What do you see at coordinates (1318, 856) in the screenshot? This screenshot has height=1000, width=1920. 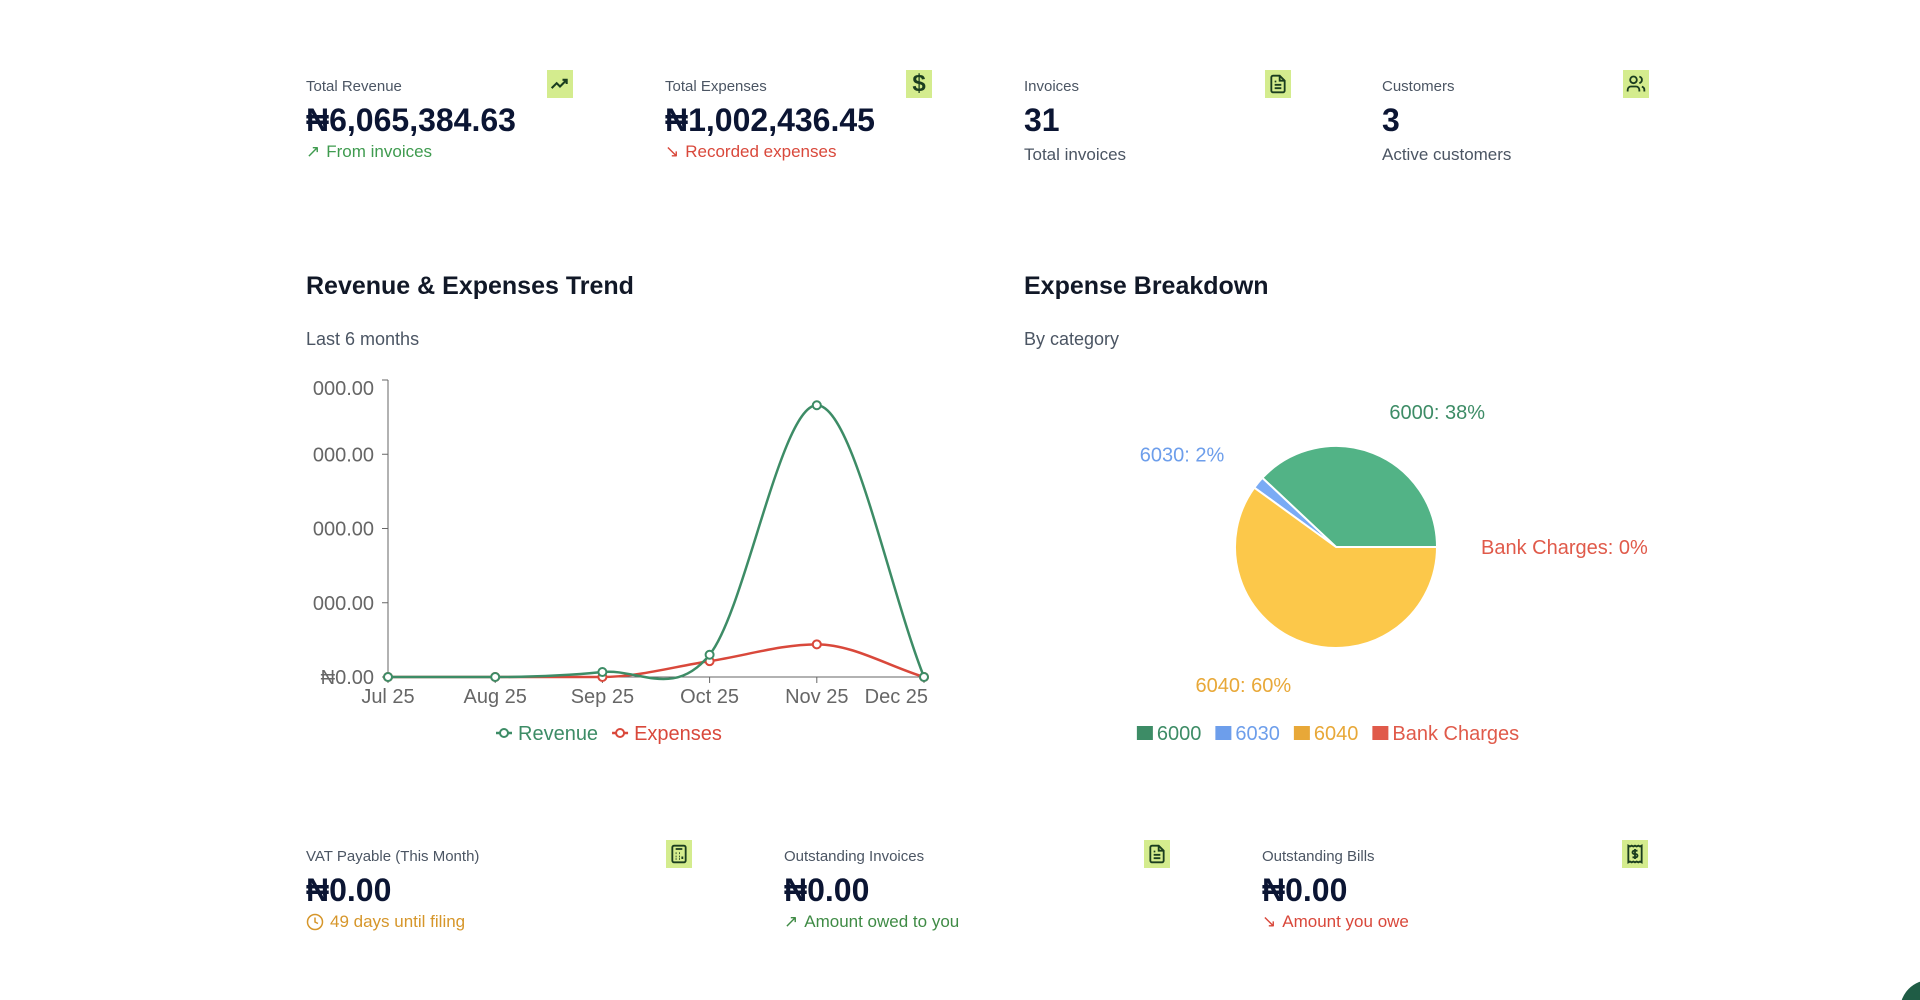 I see `card-label: Outstanding Bills` at bounding box center [1318, 856].